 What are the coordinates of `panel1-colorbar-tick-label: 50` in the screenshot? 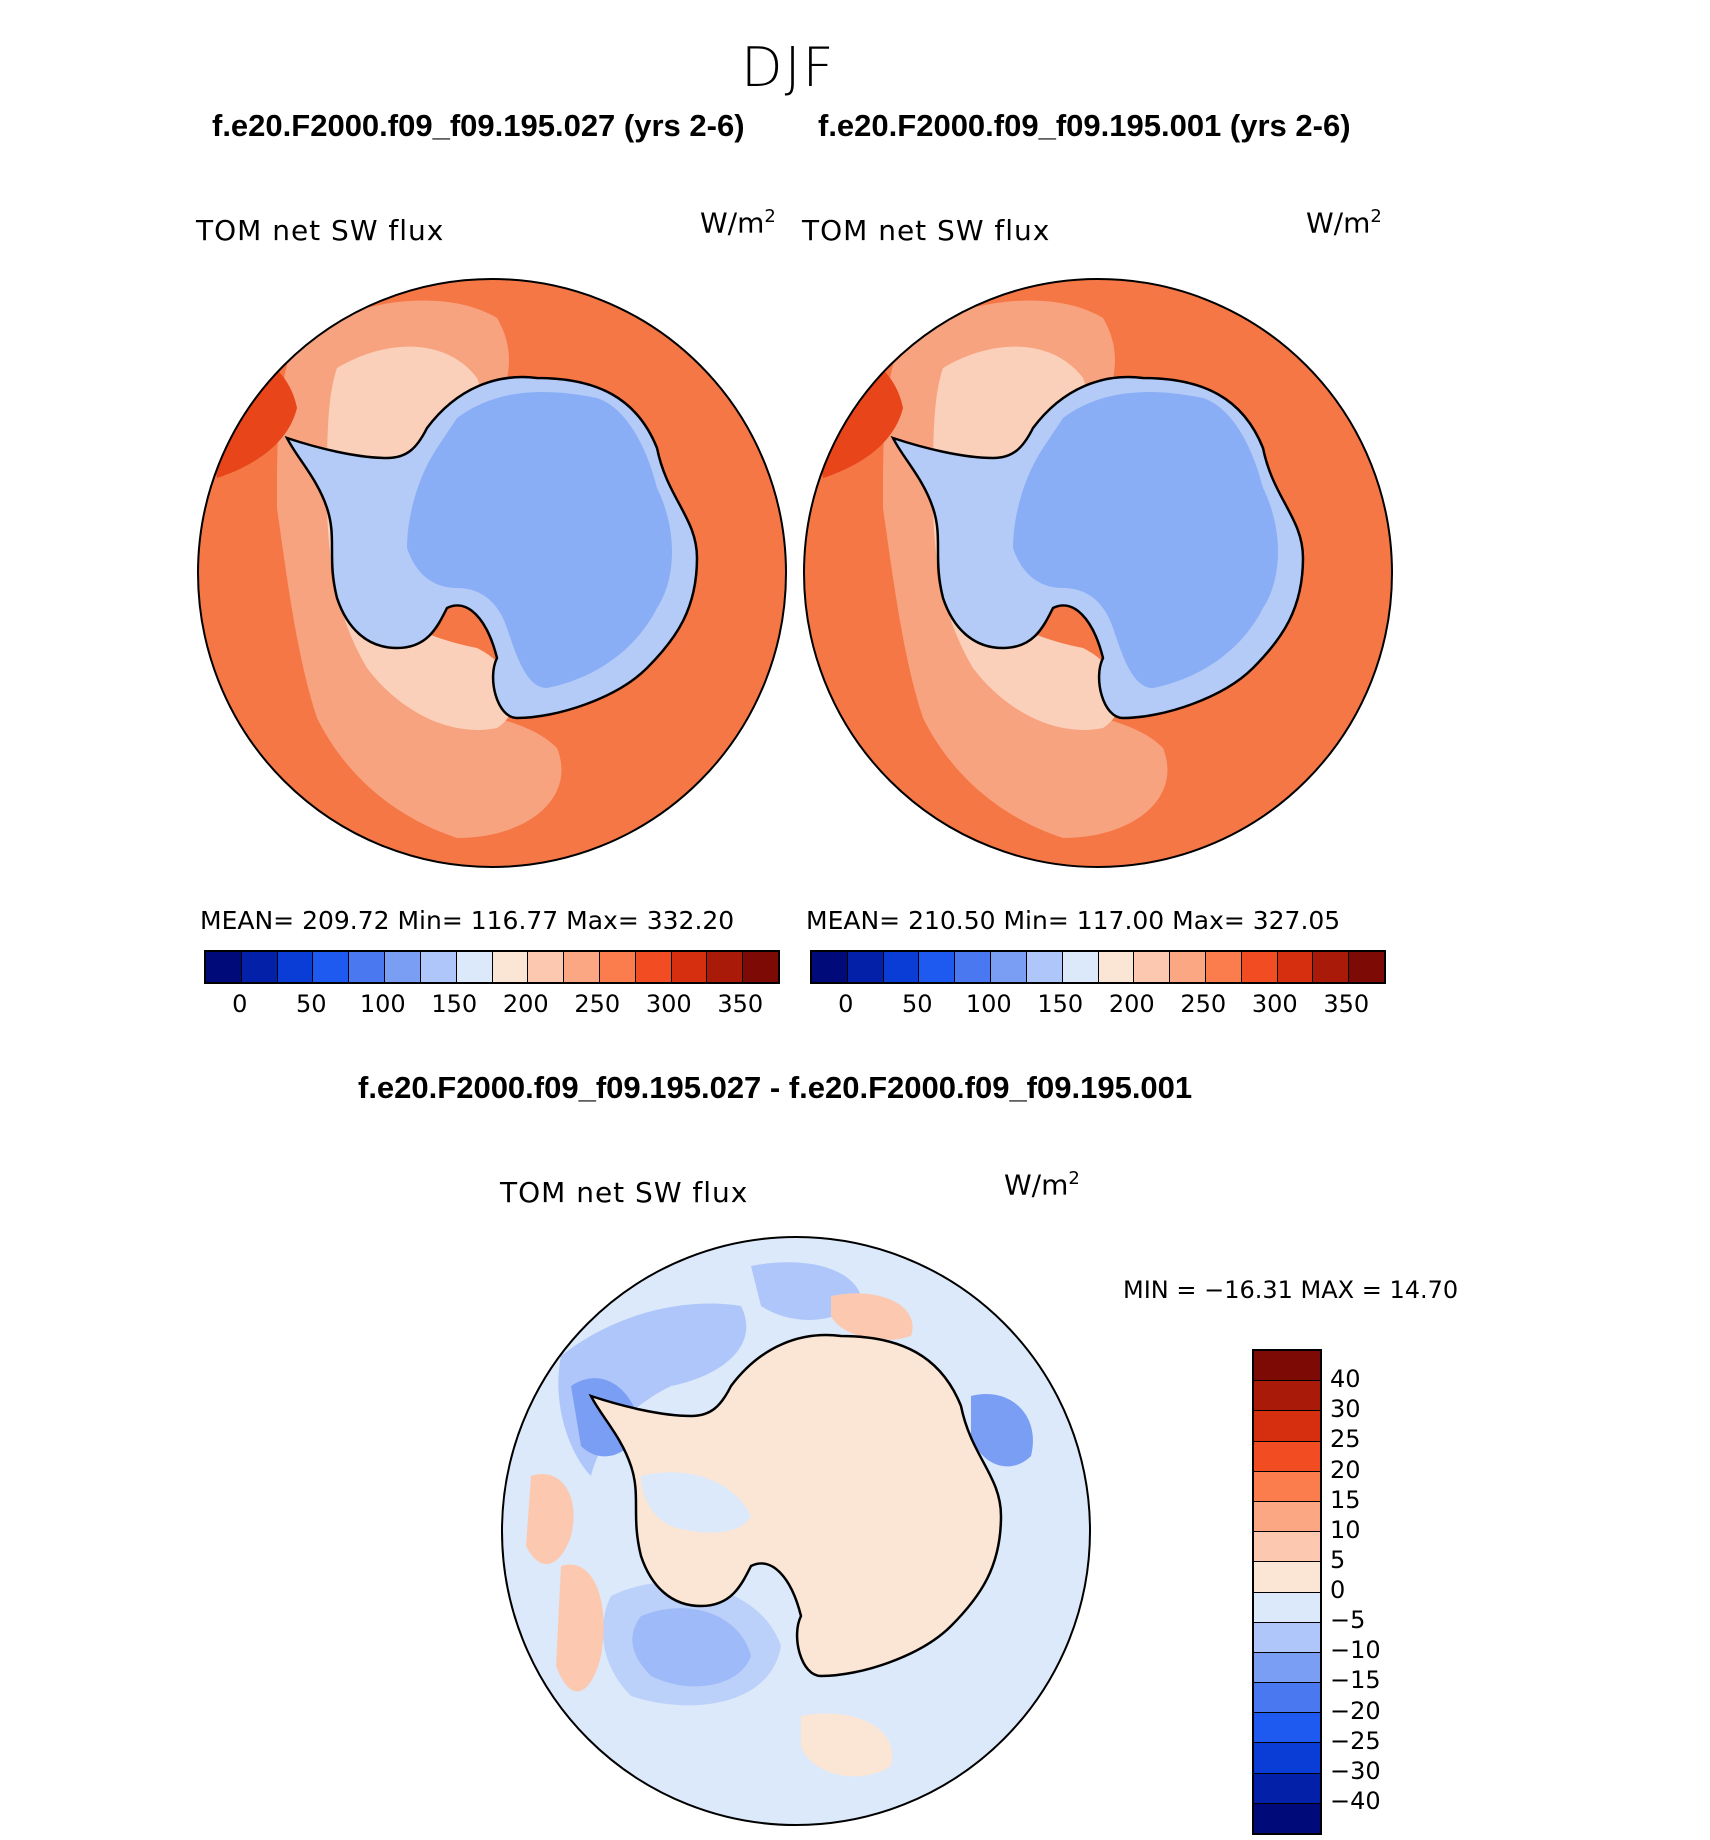 It's located at (311, 1004).